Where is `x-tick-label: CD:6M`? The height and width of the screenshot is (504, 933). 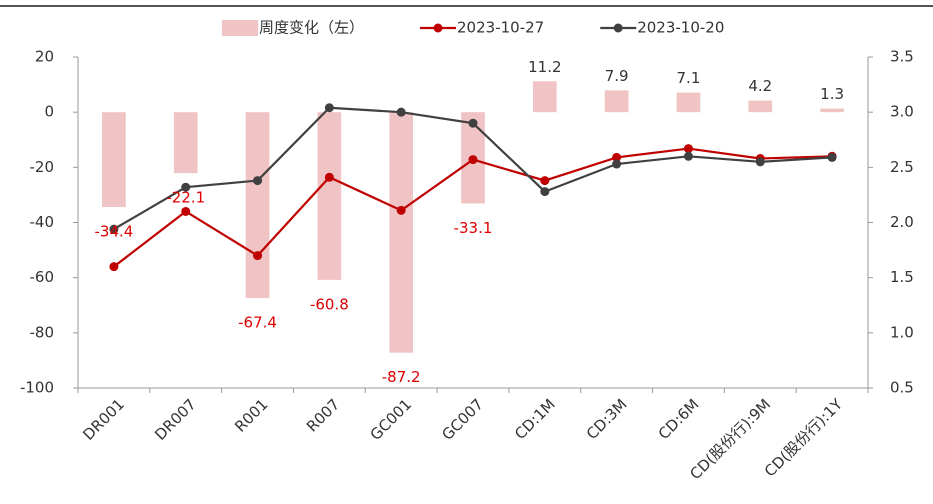 x-tick-label: CD:6M is located at coordinates (679, 419).